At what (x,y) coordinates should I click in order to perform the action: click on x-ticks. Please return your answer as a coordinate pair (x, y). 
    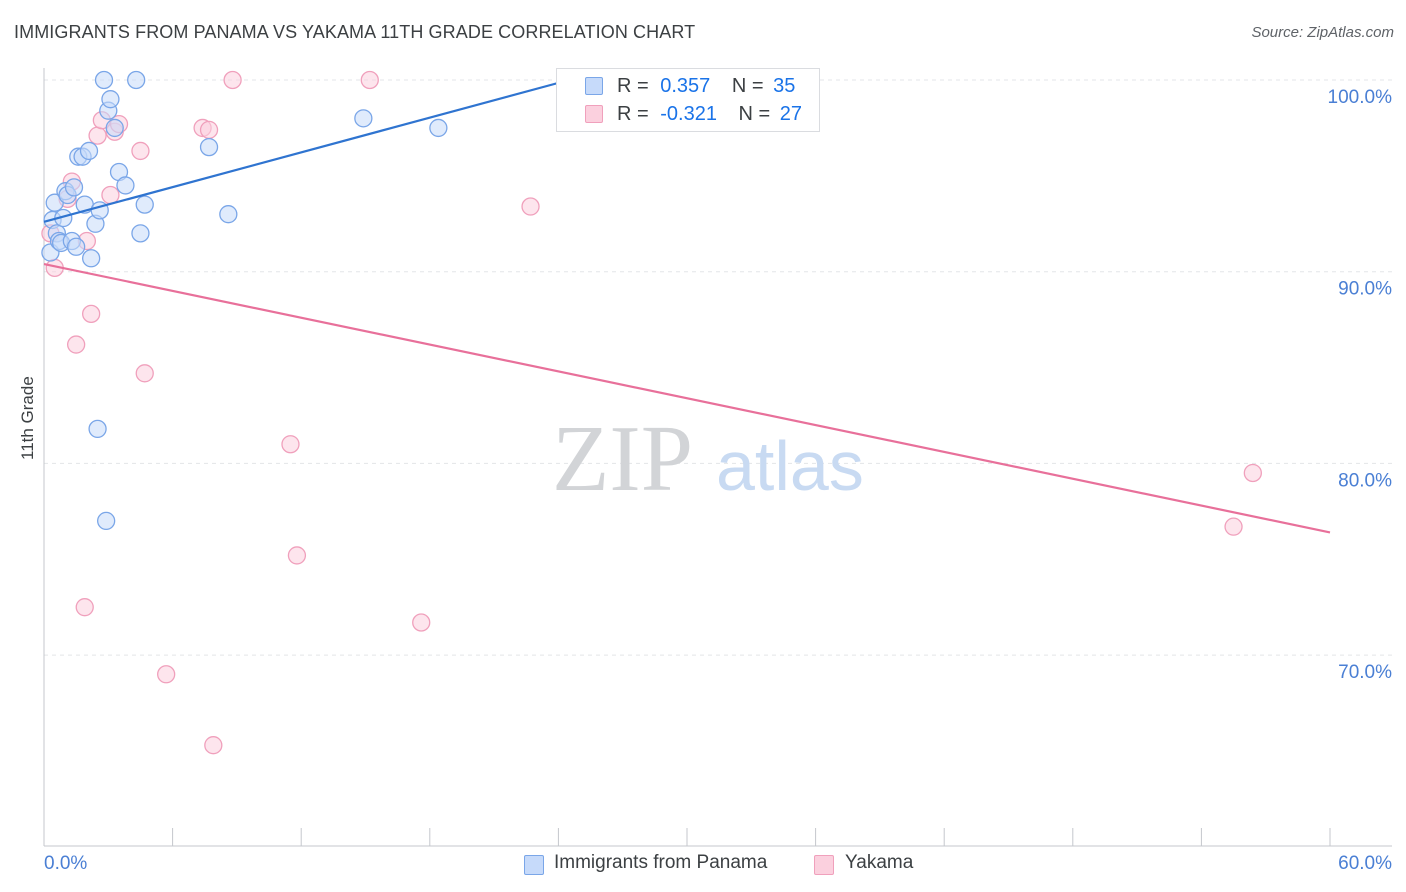
    Looking at the image, I should click on (687, 837).